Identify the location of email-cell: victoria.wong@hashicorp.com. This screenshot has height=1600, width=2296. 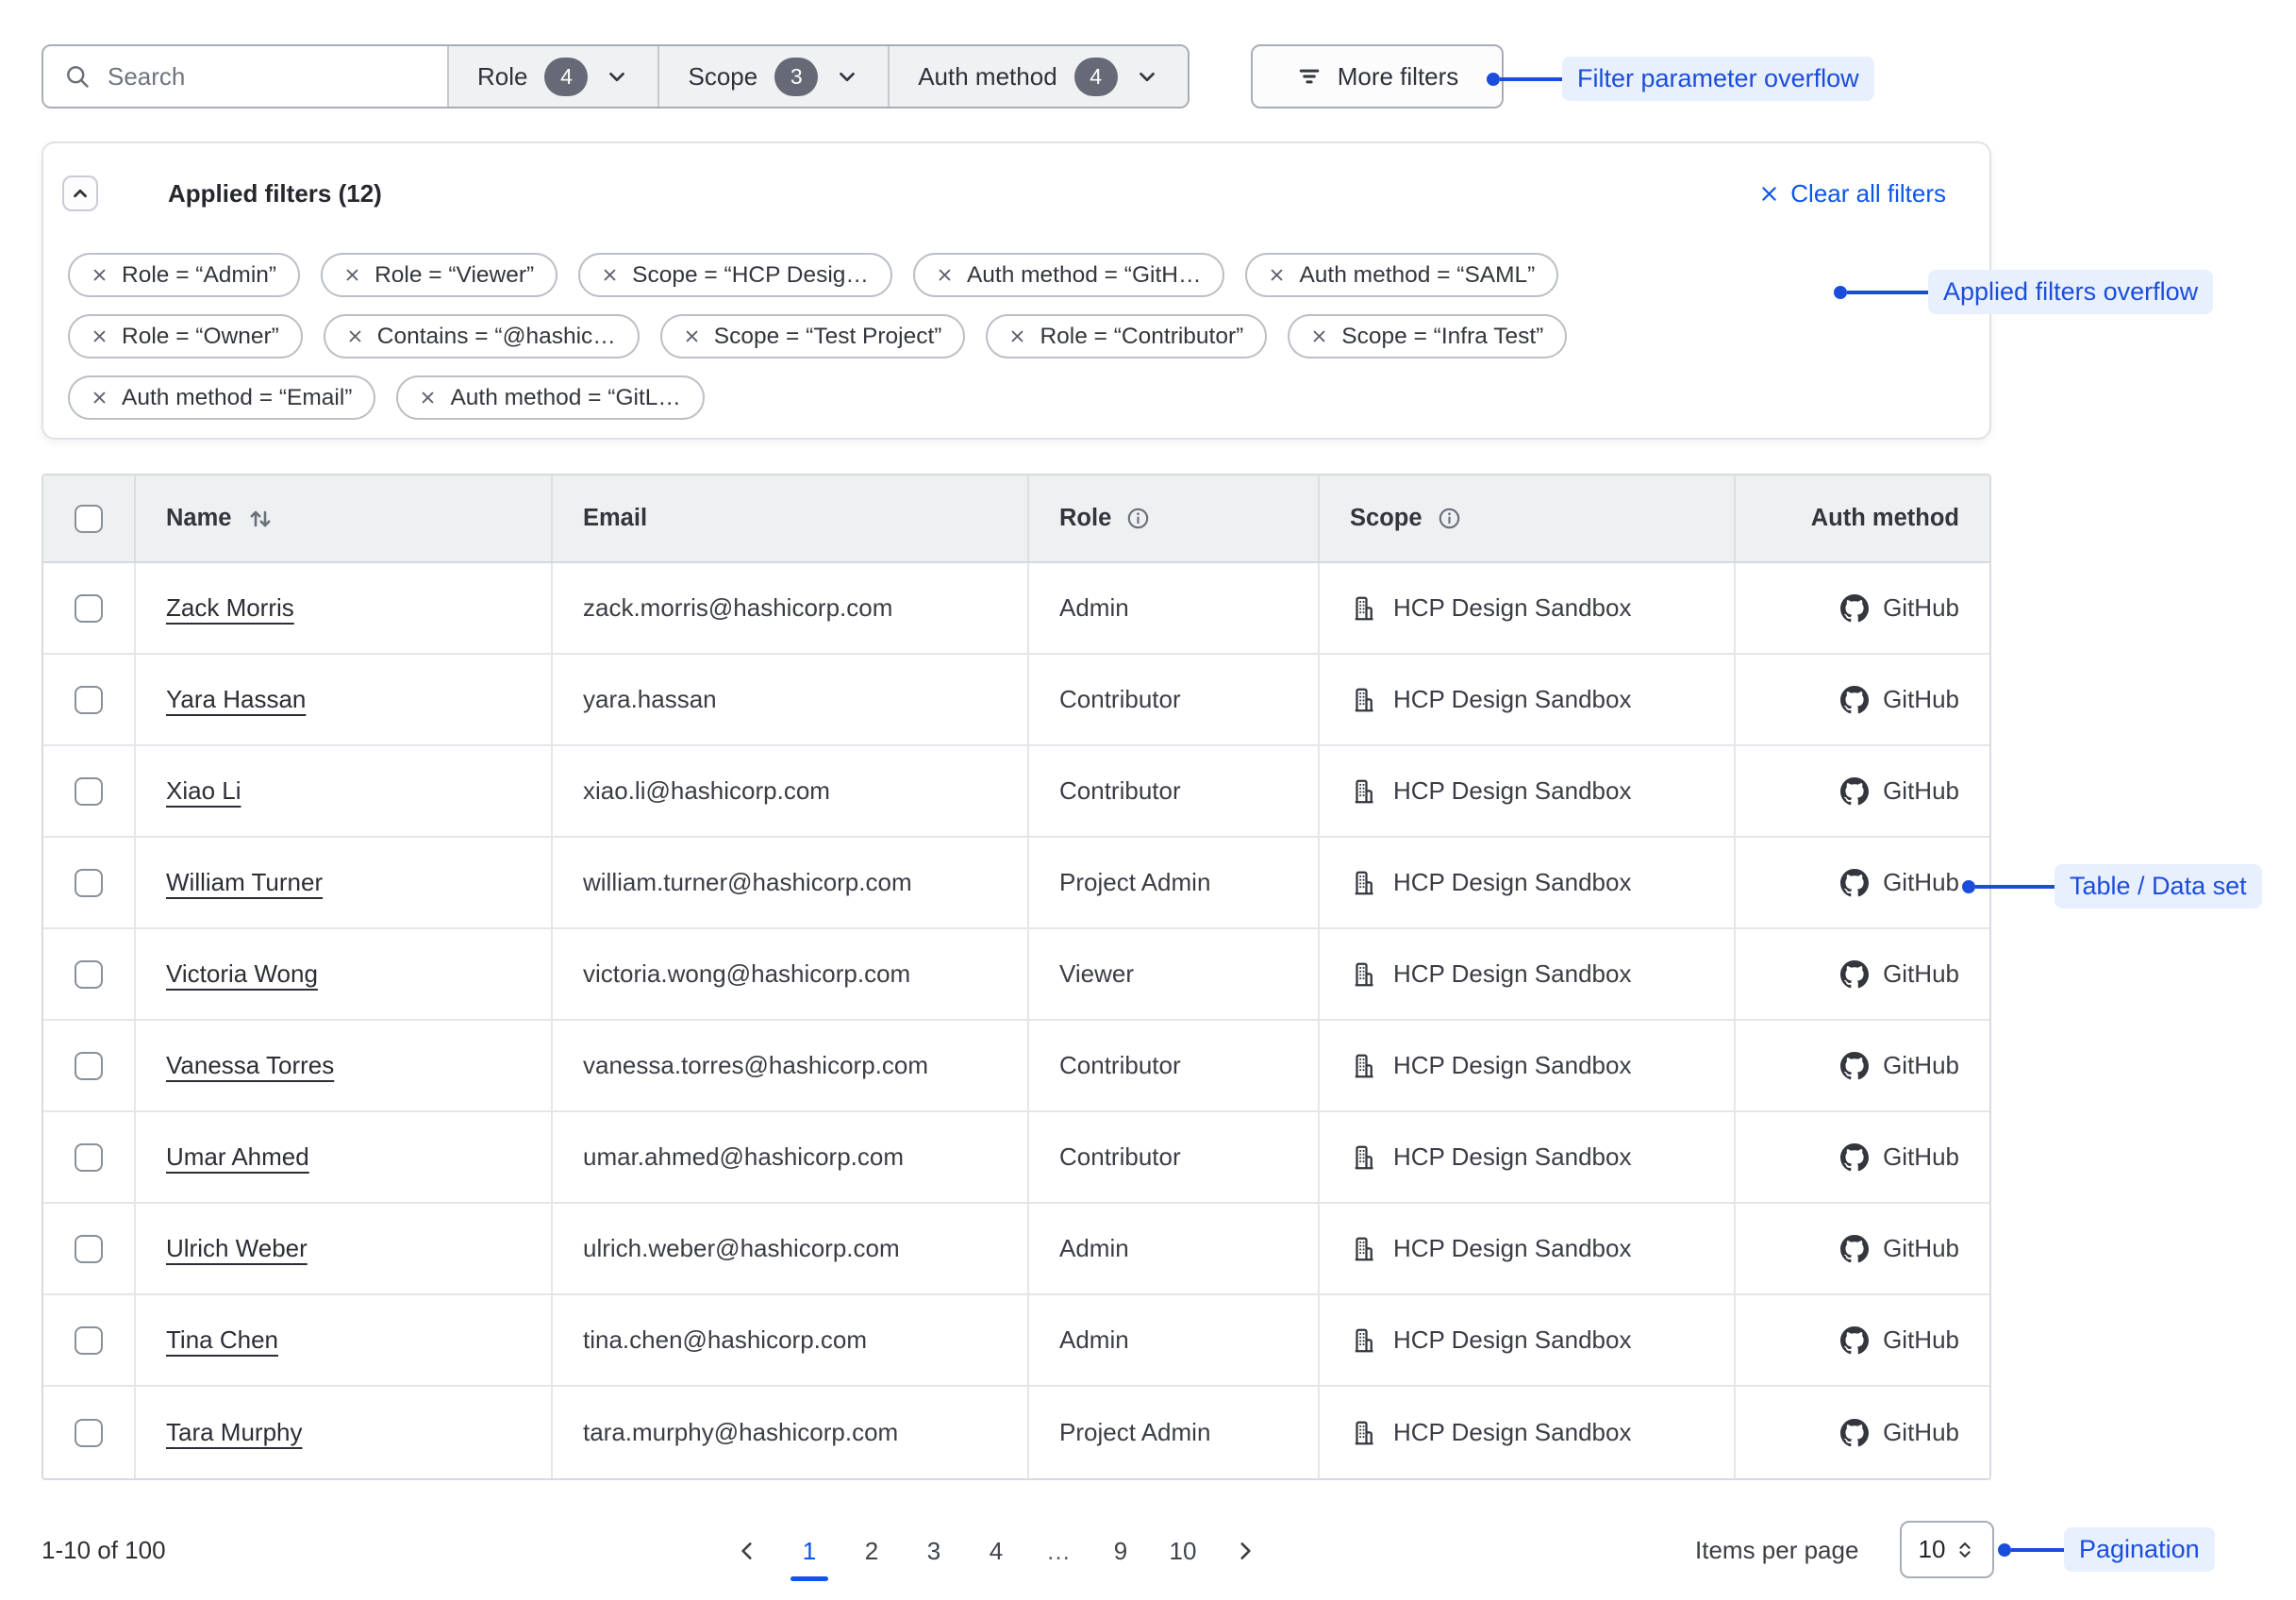
(789, 974).